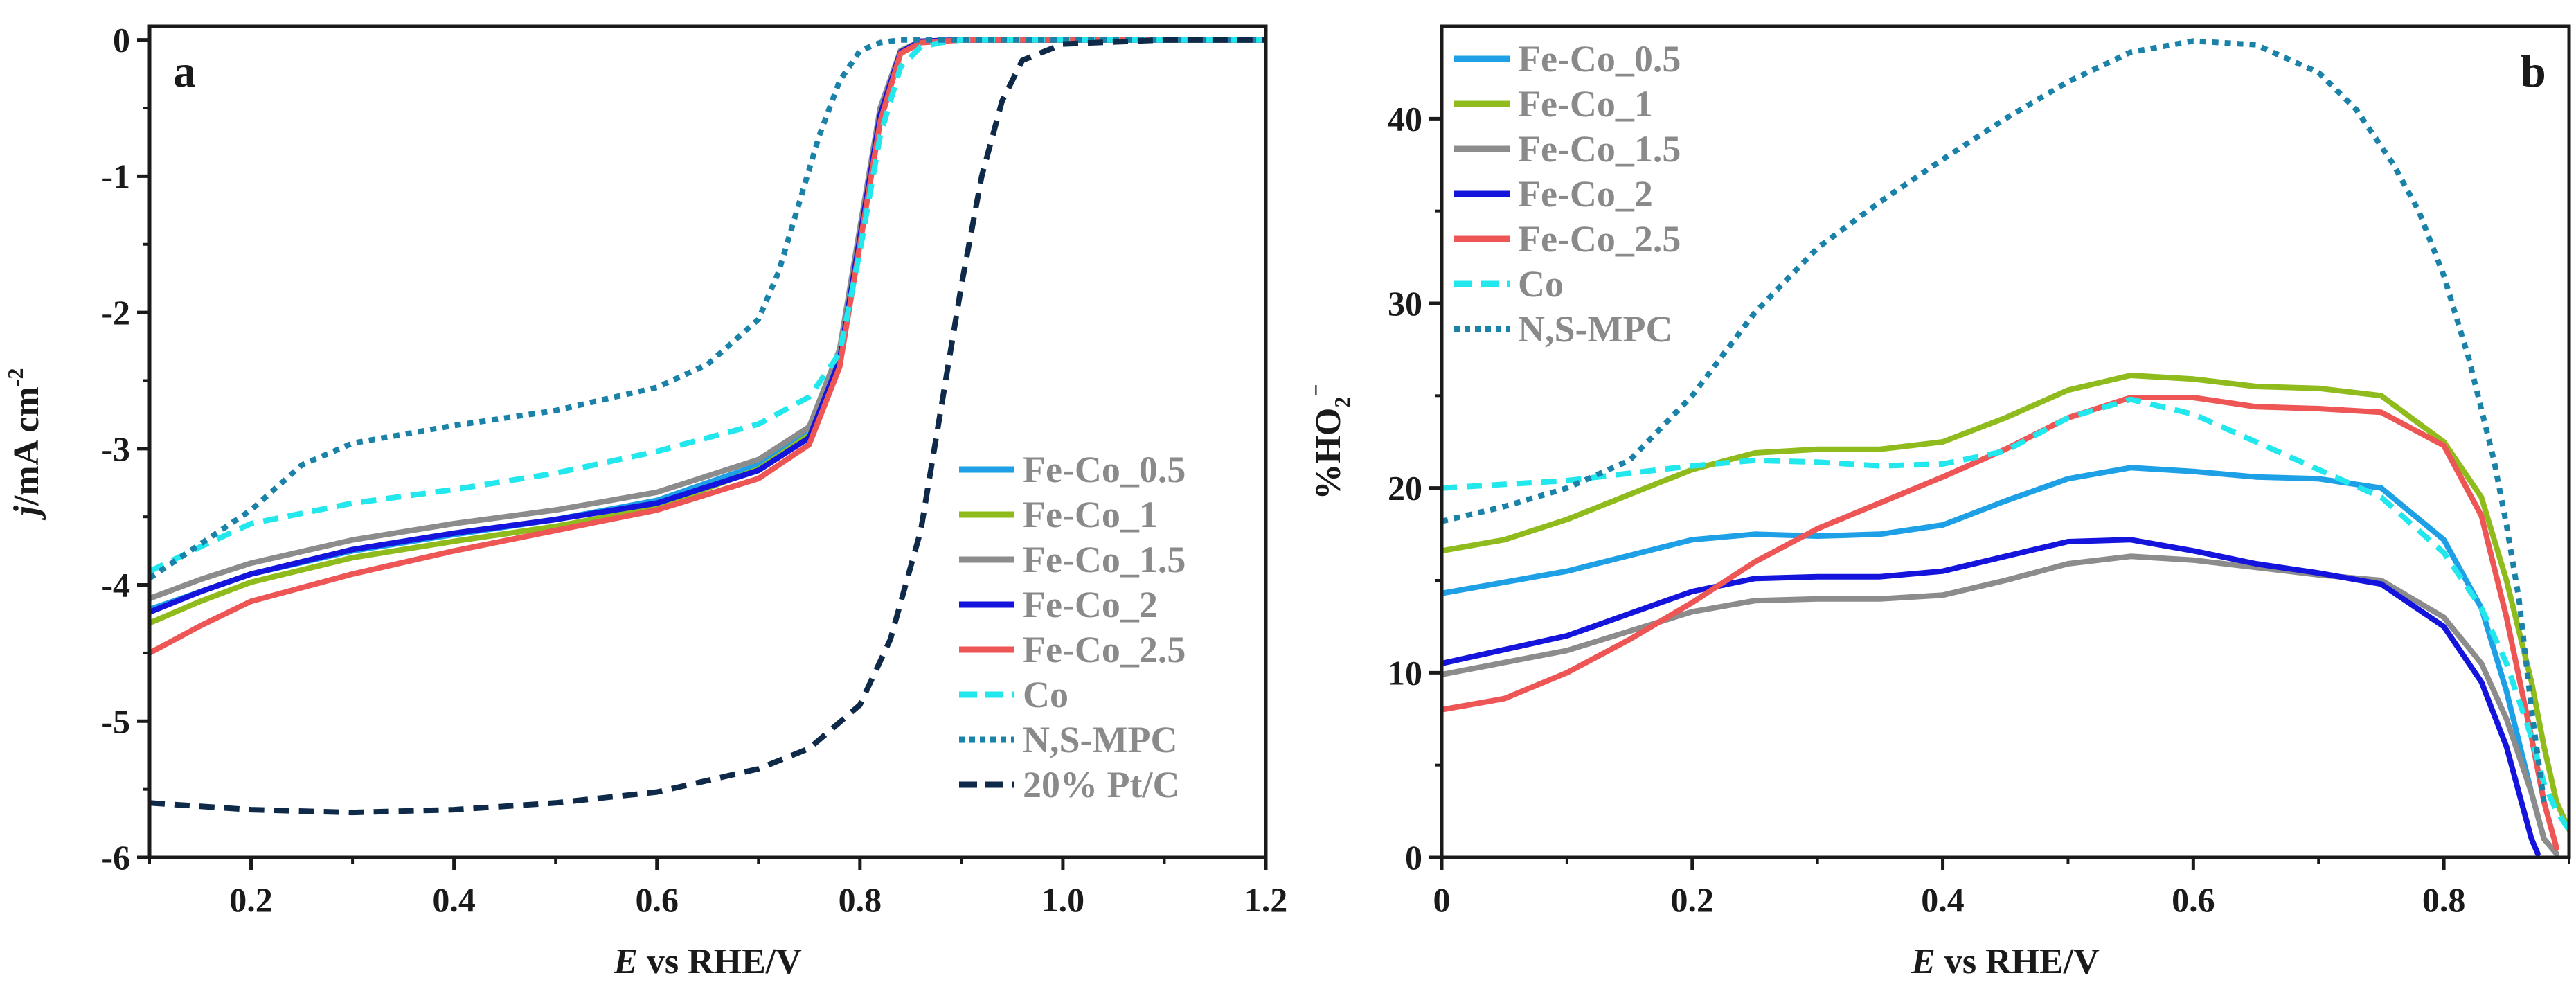 This screenshot has width=2576, height=989. What do you see at coordinates (1405, 489) in the screenshot?
I see `panel-b-y-tick-label: 20` at bounding box center [1405, 489].